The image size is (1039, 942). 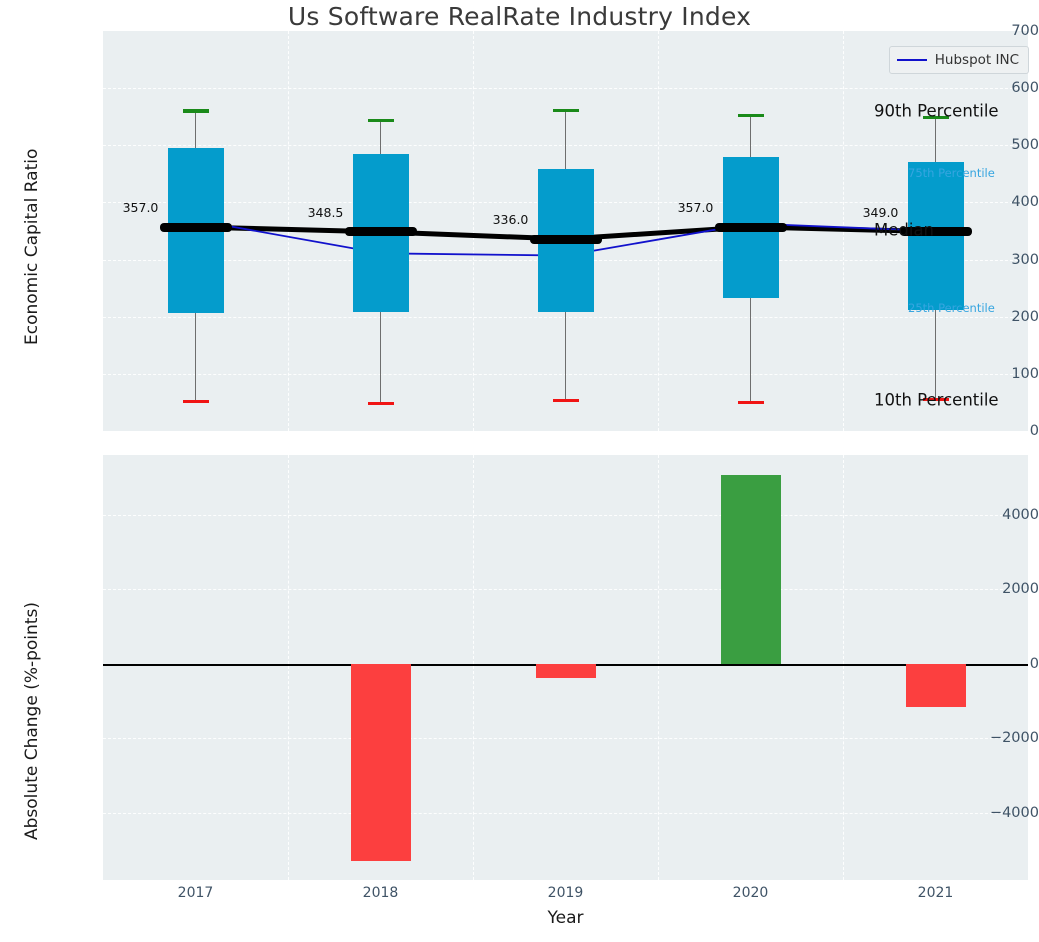 I want to click on x-tick-label: 2019, so click(x=565, y=893).